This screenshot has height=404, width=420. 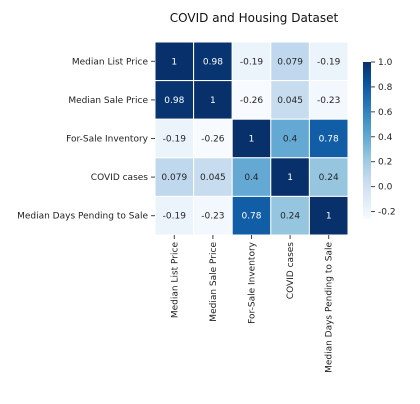 What do you see at coordinates (367, 140) in the screenshot?
I see `colorbar-gradient` at bounding box center [367, 140].